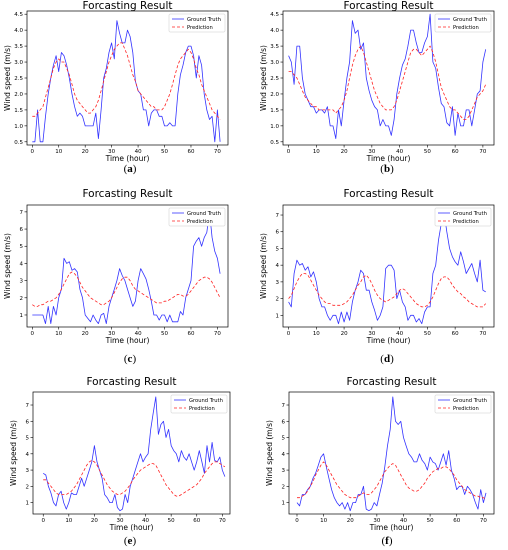 The image size is (508, 550). Describe the element at coordinates (274, 63) in the screenshot. I see `y-tick-label: 3.0` at that location.